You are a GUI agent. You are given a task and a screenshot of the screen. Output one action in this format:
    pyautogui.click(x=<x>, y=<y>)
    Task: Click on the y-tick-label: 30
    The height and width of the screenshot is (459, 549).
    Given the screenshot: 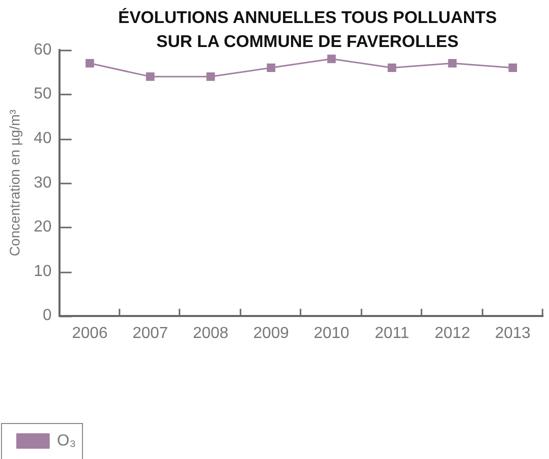 What is the action you would take?
    pyautogui.click(x=43, y=183)
    